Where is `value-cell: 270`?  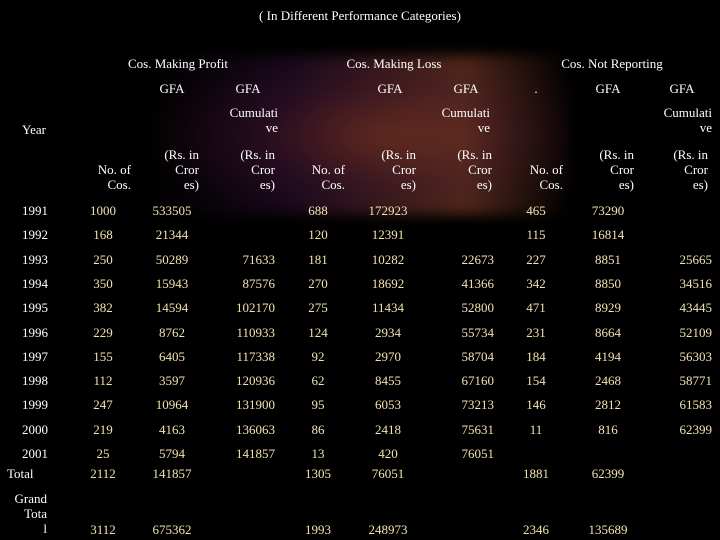 value-cell: 270 is located at coordinates (318, 283).